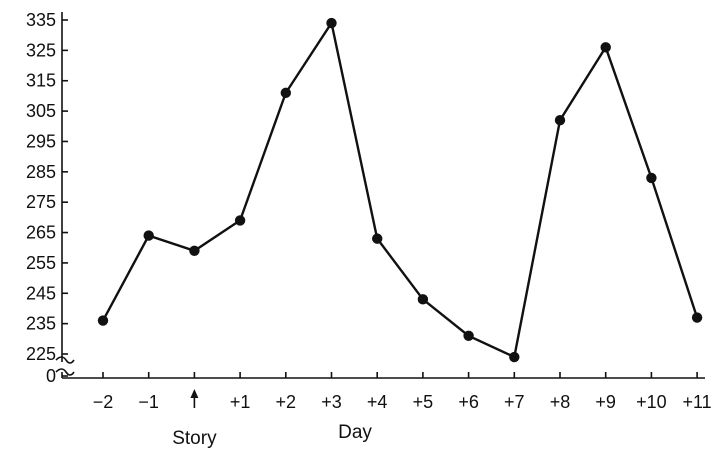  Describe the element at coordinates (41, 111) in the screenshot. I see `y-tick-label: 305` at that location.